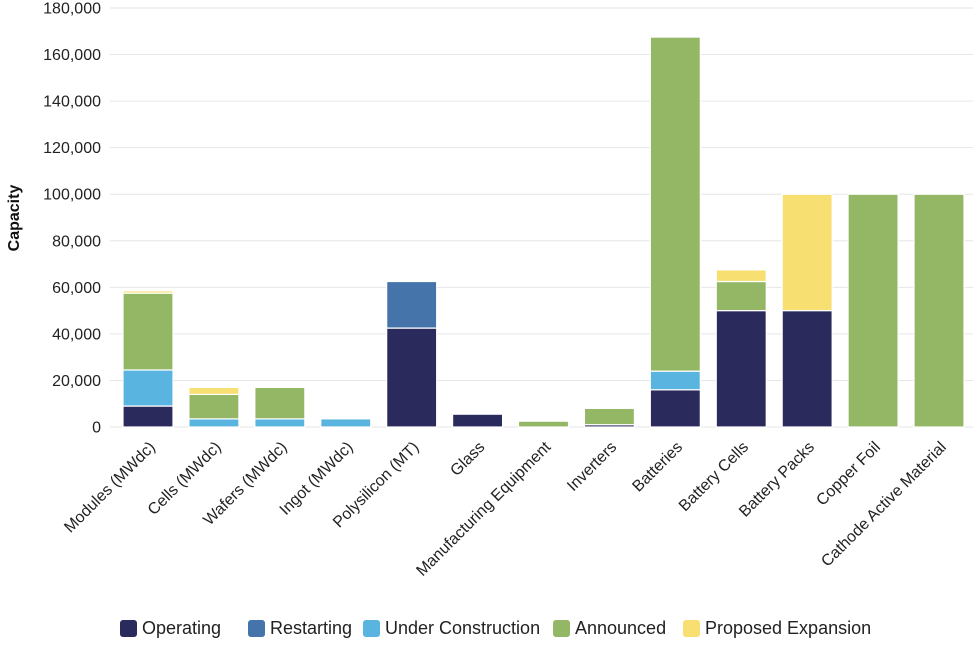 Image resolution: width=973 pixels, height=646 pixels. I want to click on y-tick-label: 80,000, so click(76, 241).